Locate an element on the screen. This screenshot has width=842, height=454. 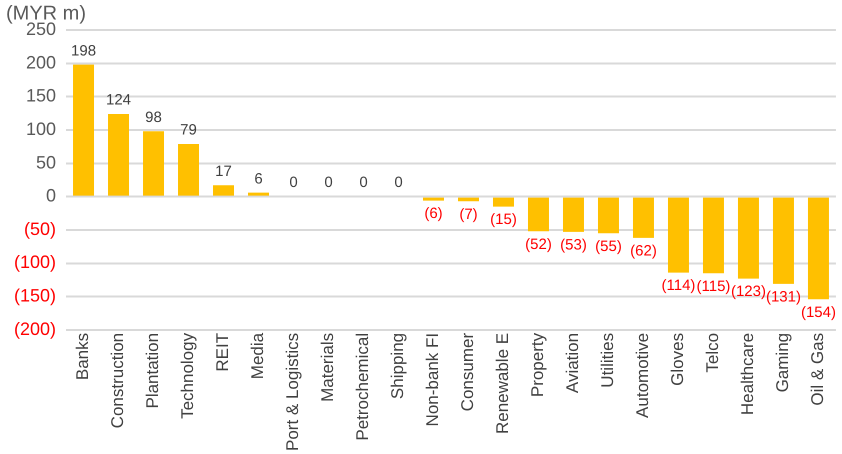
data-label: 124 is located at coordinates (119, 100).